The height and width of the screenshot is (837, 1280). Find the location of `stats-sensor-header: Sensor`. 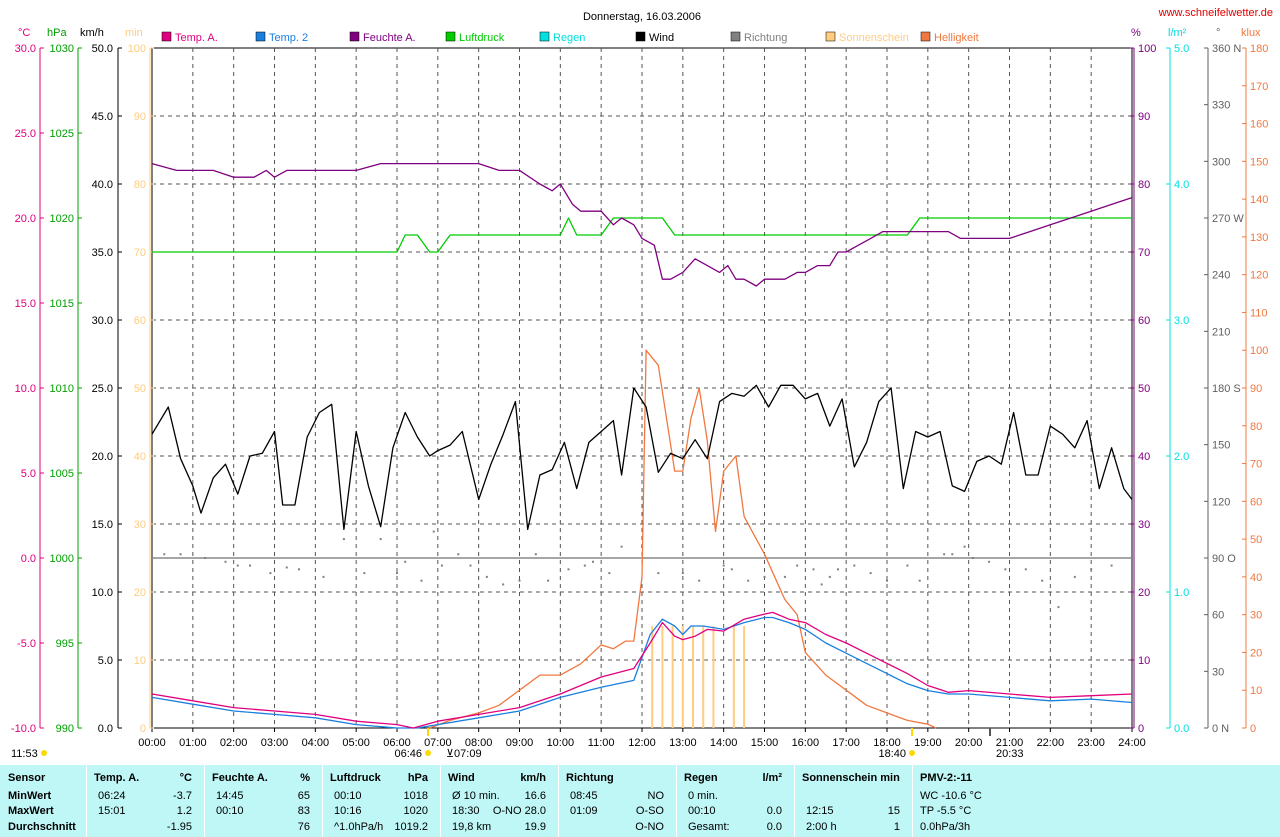

stats-sensor-header: Sensor is located at coordinates (27, 778).